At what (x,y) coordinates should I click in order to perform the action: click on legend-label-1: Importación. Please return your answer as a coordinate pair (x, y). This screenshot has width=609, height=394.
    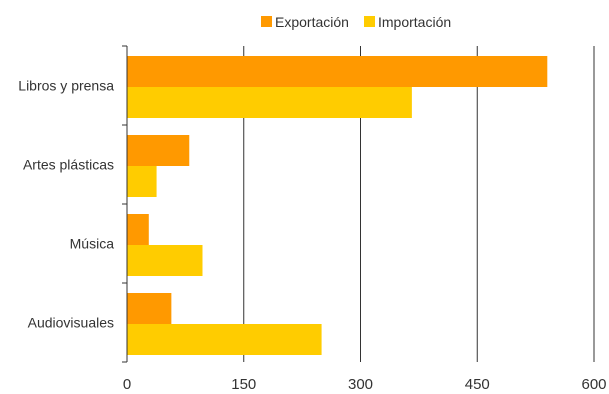
    Looking at the image, I should click on (414, 22).